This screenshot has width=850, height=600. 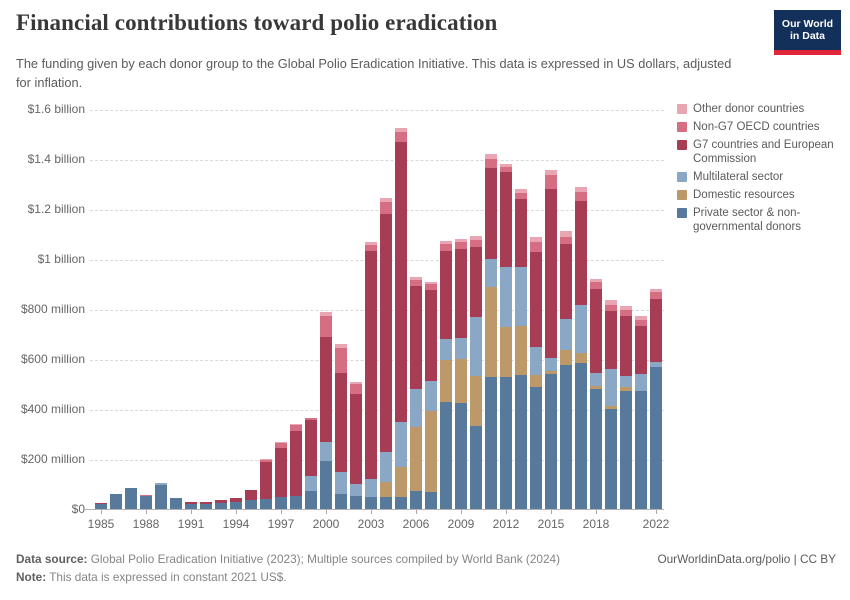 What do you see at coordinates (491, 331) in the screenshot?
I see `bar-2011` at bounding box center [491, 331].